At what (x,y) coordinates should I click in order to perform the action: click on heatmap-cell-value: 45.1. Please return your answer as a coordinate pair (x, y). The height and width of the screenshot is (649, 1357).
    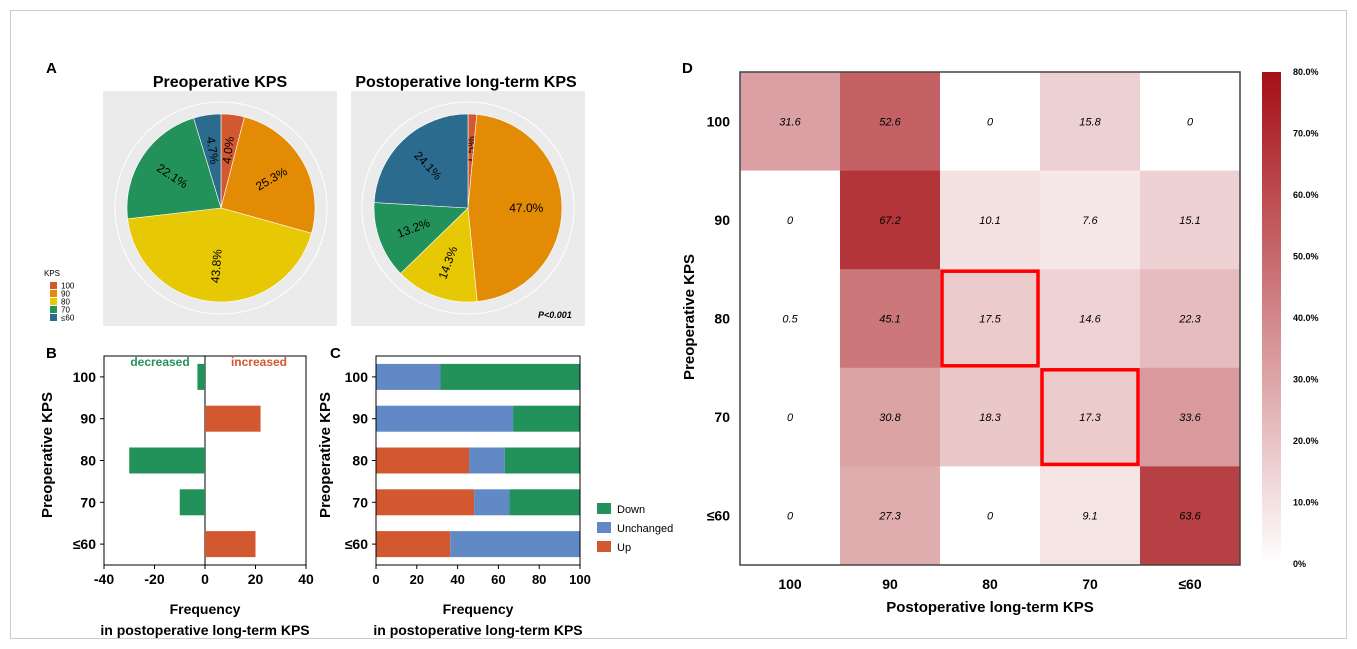
    Looking at the image, I should click on (889, 320).